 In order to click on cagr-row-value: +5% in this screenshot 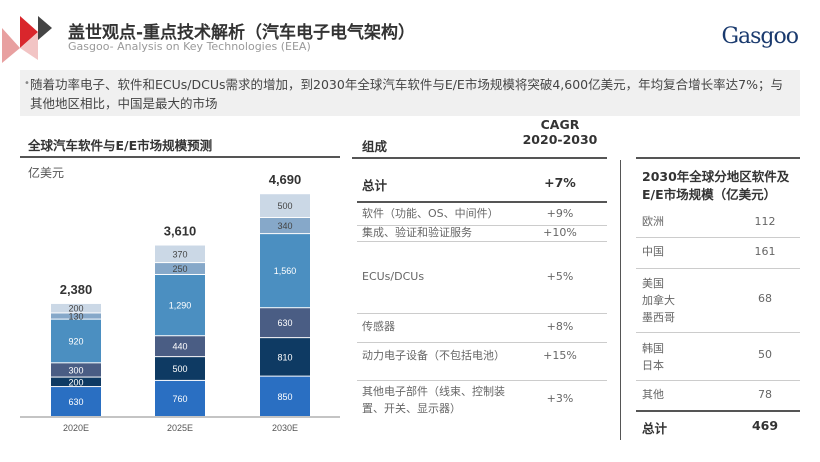, I will do `click(560, 276)`.